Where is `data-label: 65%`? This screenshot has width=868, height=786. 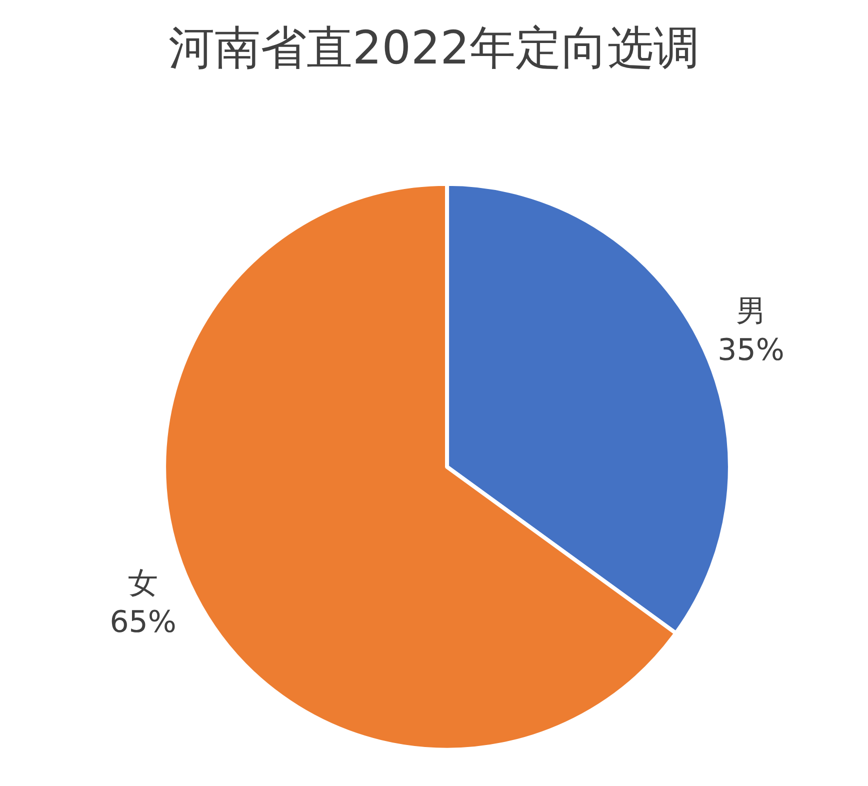
data-label: 65% is located at coordinates (143, 622).